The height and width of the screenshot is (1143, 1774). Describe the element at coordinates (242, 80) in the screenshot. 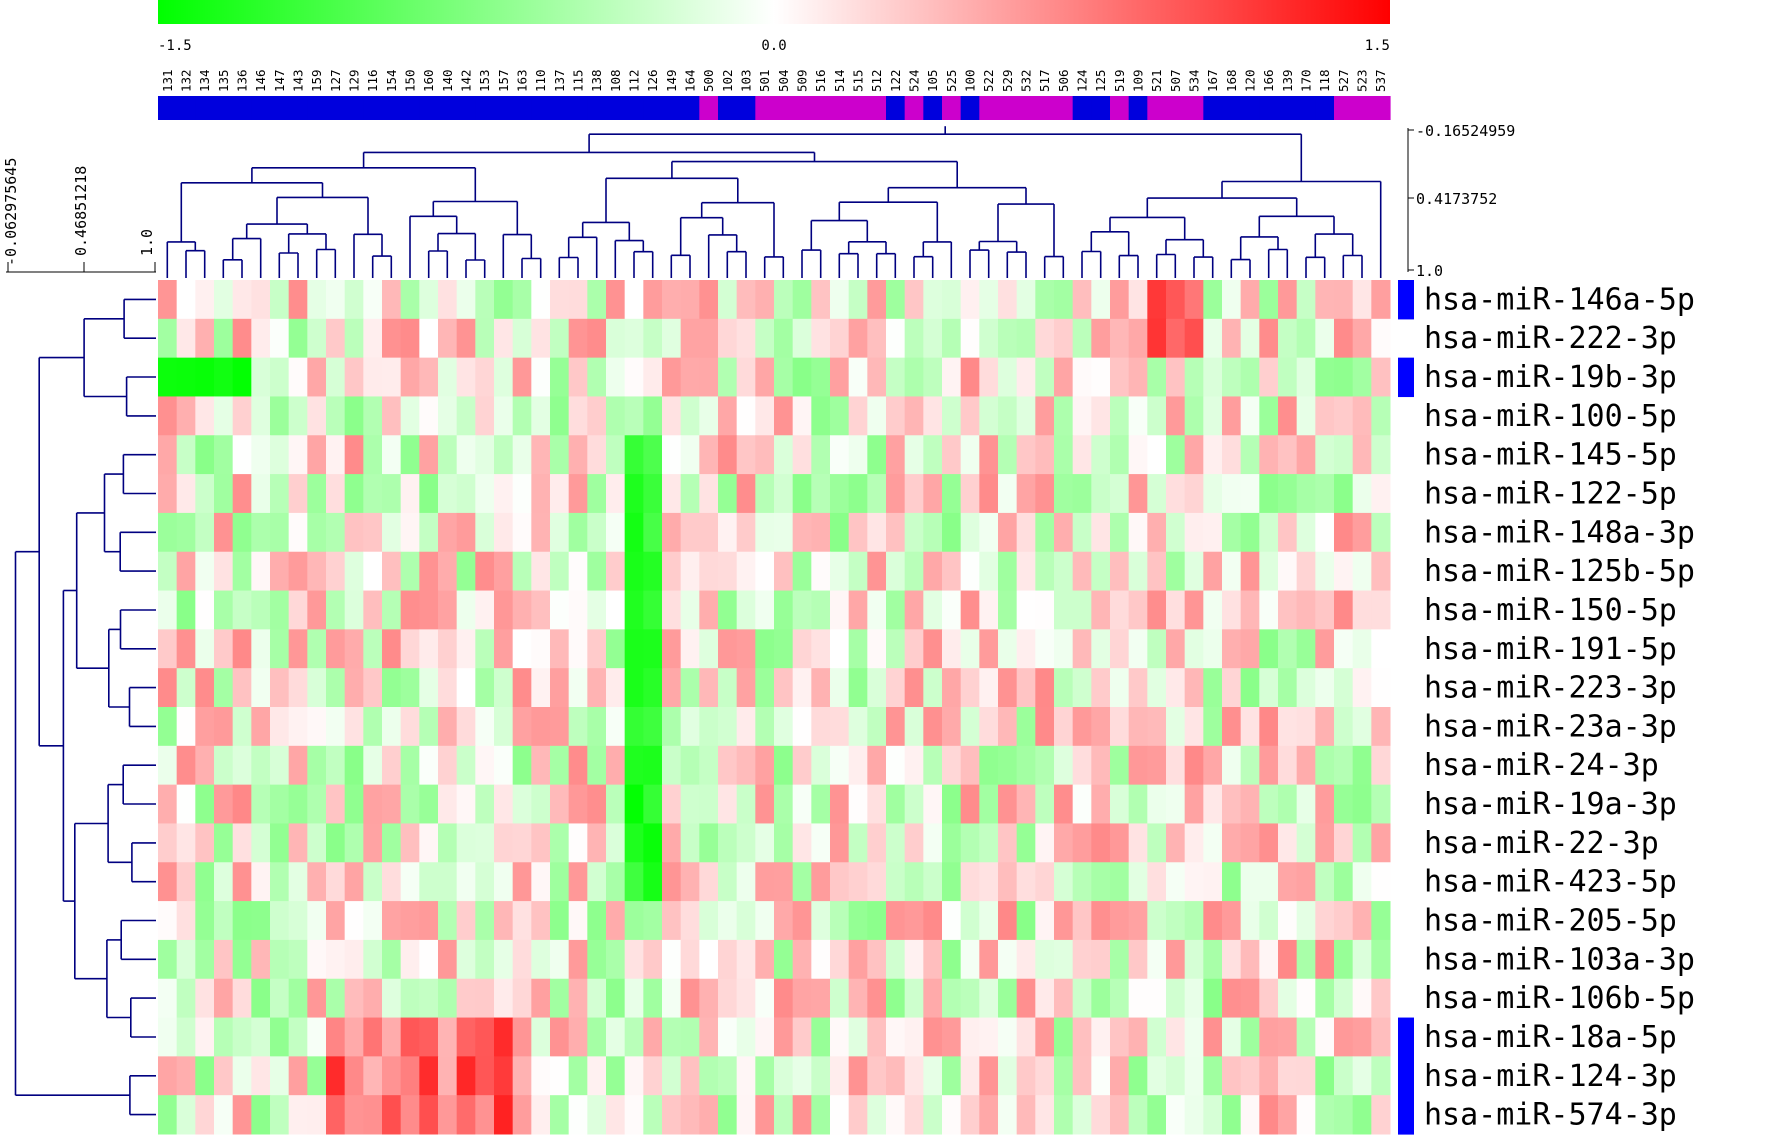

I see `column-label: 136` at that location.